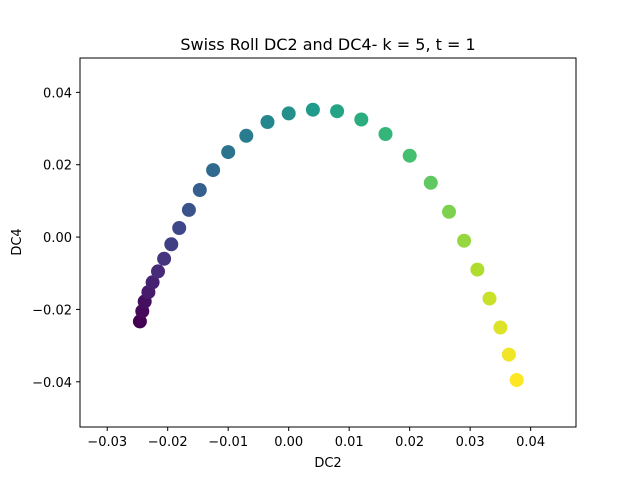  Describe the element at coordinates (57, 166) in the screenshot. I see `y-tick-label: 0.02` at that location.